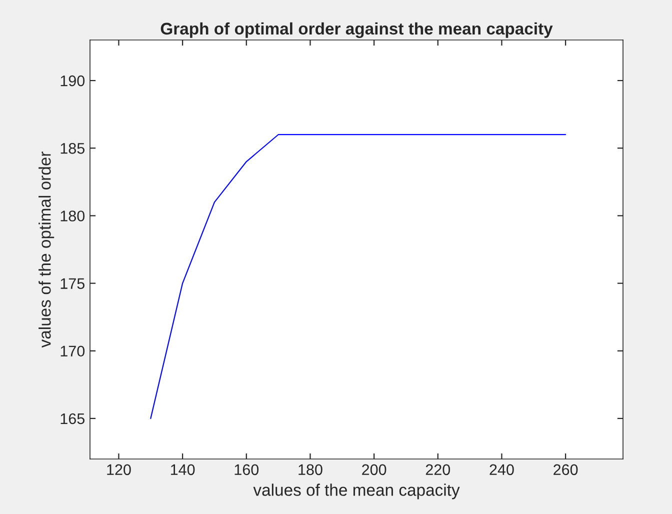 The width and height of the screenshot is (672, 514). I want to click on y-axis-title: values of the optimal order, so click(46, 250).